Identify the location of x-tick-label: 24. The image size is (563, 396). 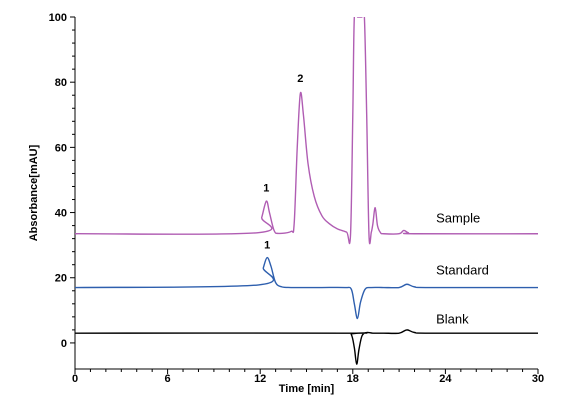
(445, 379).